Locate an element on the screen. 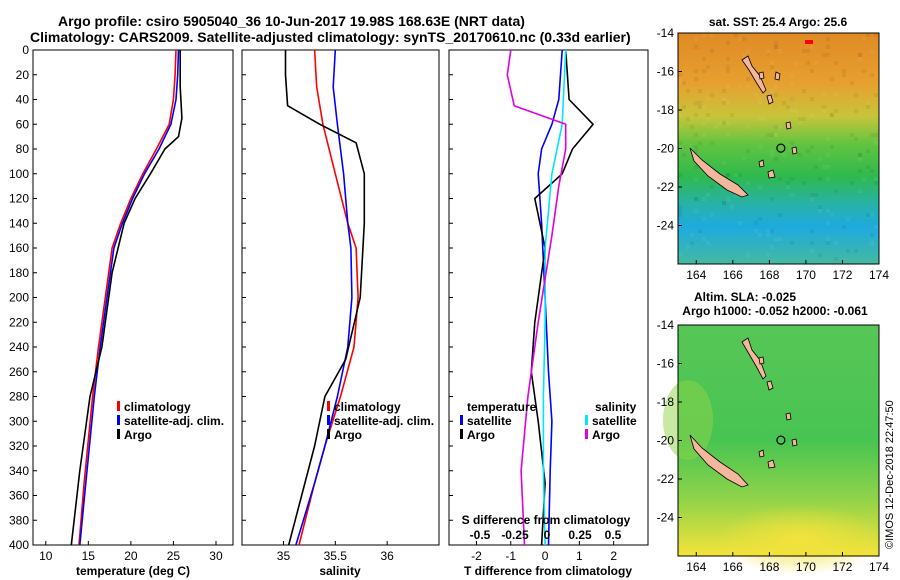 This screenshot has width=900, height=580. lon-tick-label: 168 is located at coordinates (769, 567).